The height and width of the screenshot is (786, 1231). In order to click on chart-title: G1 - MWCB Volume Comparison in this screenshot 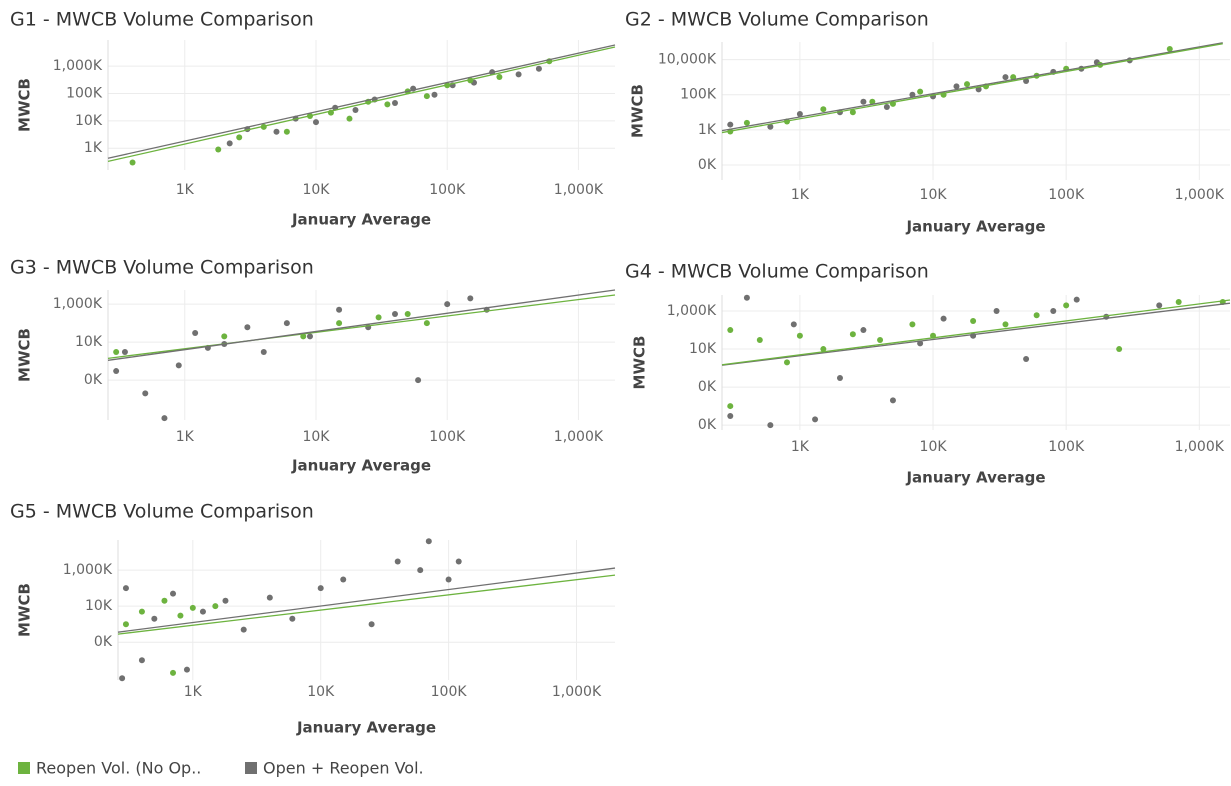, I will do `click(162, 20)`.